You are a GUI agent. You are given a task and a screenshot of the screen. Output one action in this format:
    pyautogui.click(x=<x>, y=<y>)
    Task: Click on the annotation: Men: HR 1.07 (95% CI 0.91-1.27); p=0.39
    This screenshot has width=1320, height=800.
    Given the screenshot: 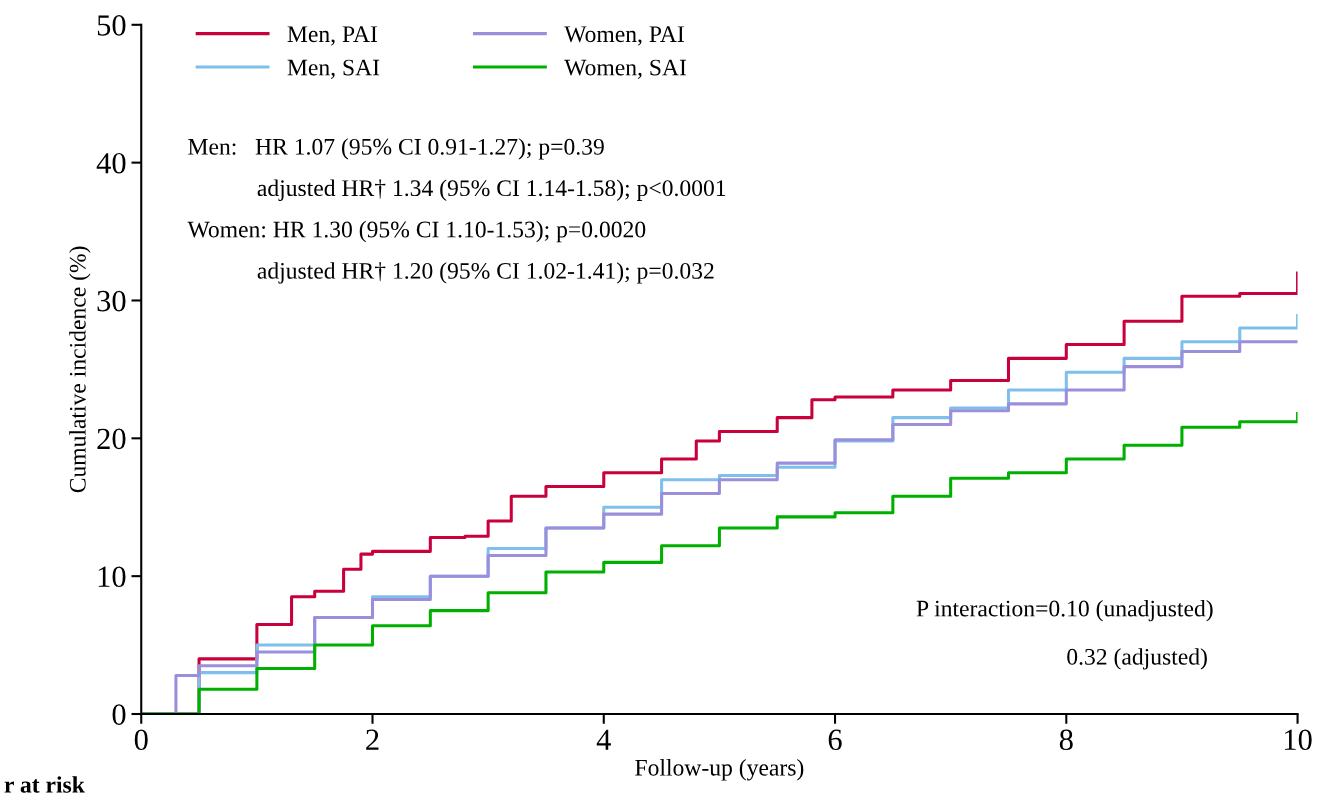 What is the action you would take?
    pyautogui.click(x=396, y=149)
    